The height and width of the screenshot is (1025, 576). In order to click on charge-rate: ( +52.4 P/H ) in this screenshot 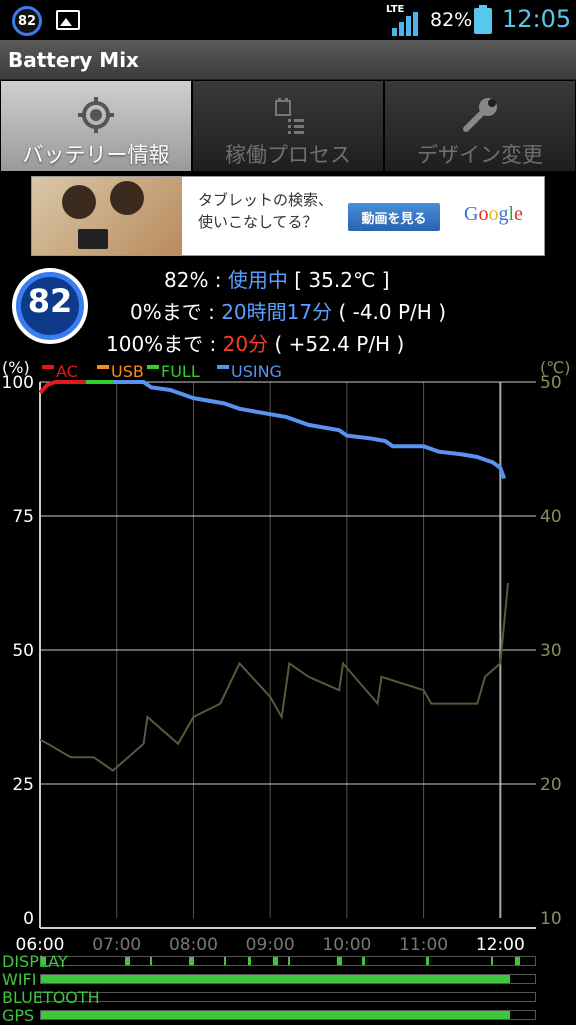, I will do `click(336, 344)`.